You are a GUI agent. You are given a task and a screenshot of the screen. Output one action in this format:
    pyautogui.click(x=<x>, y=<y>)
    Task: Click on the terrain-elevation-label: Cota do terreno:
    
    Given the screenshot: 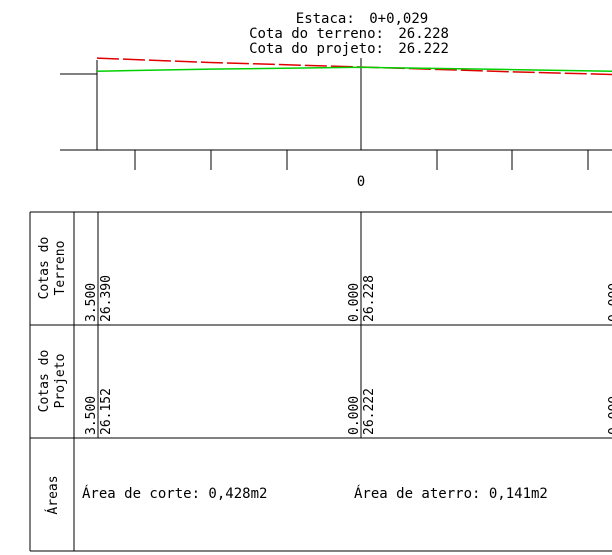 What is the action you would take?
    pyautogui.click(x=316, y=34)
    